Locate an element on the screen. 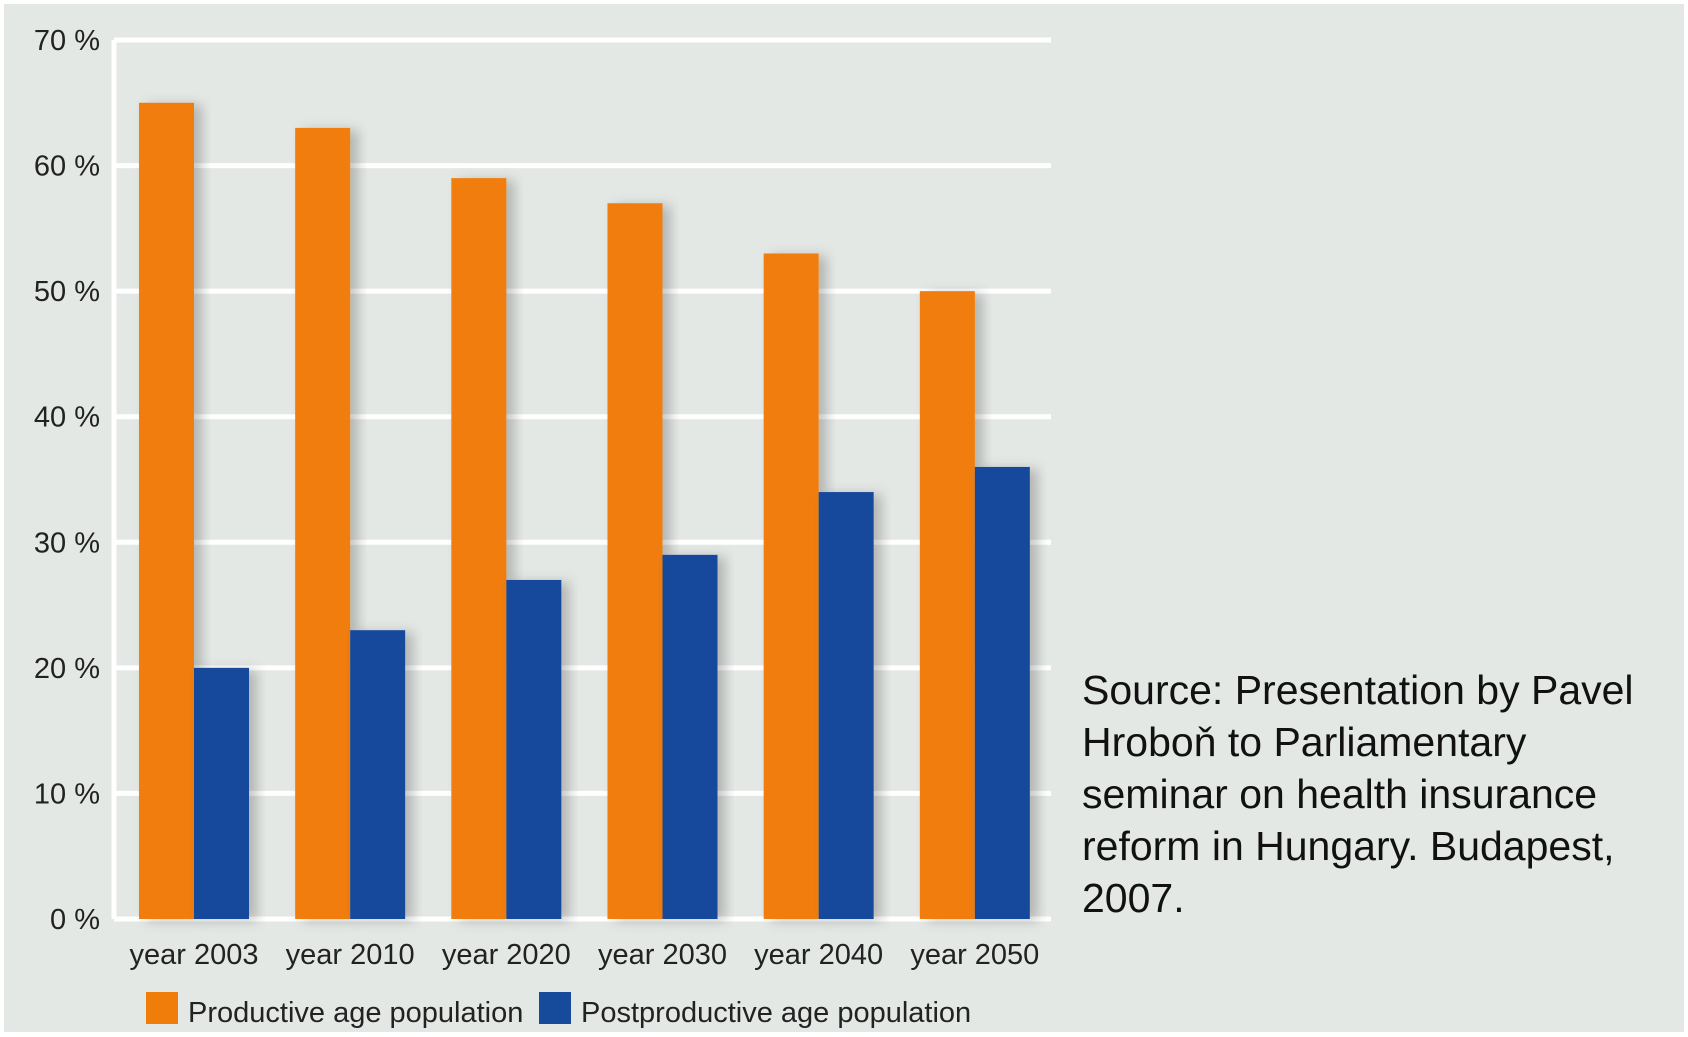 The height and width of the screenshot is (1037, 1688). y-tick-label: 50 % is located at coordinates (67, 292).